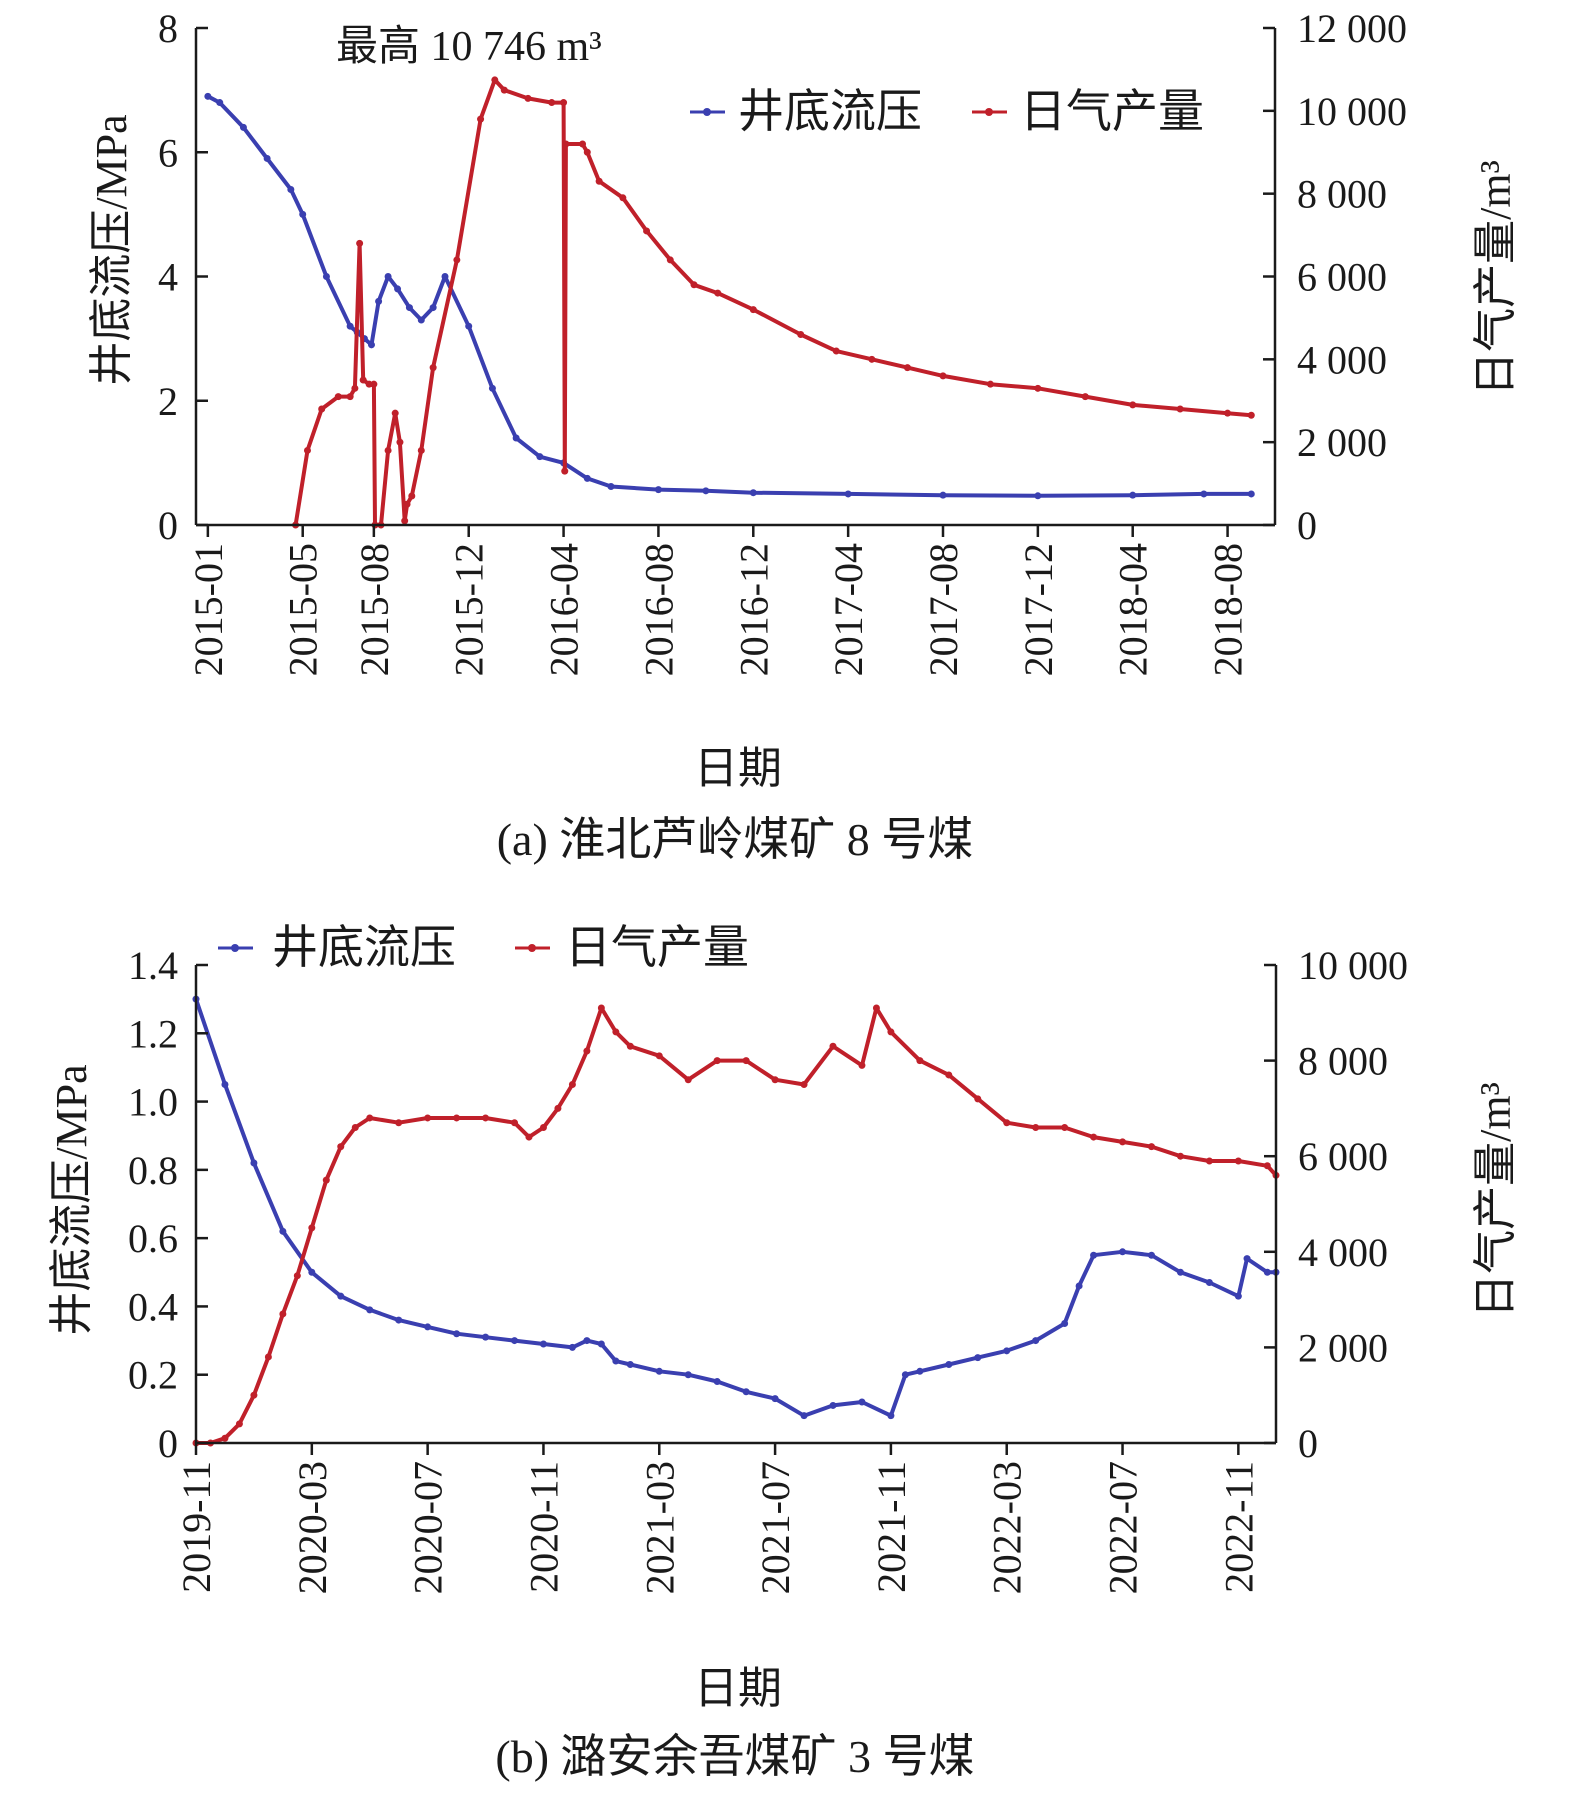 The image size is (1575, 1799). What do you see at coordinates (364, 947) in the screenshot?
I see `legend-b-pressure-label: 井底流压` at bounding box center [364, 947].